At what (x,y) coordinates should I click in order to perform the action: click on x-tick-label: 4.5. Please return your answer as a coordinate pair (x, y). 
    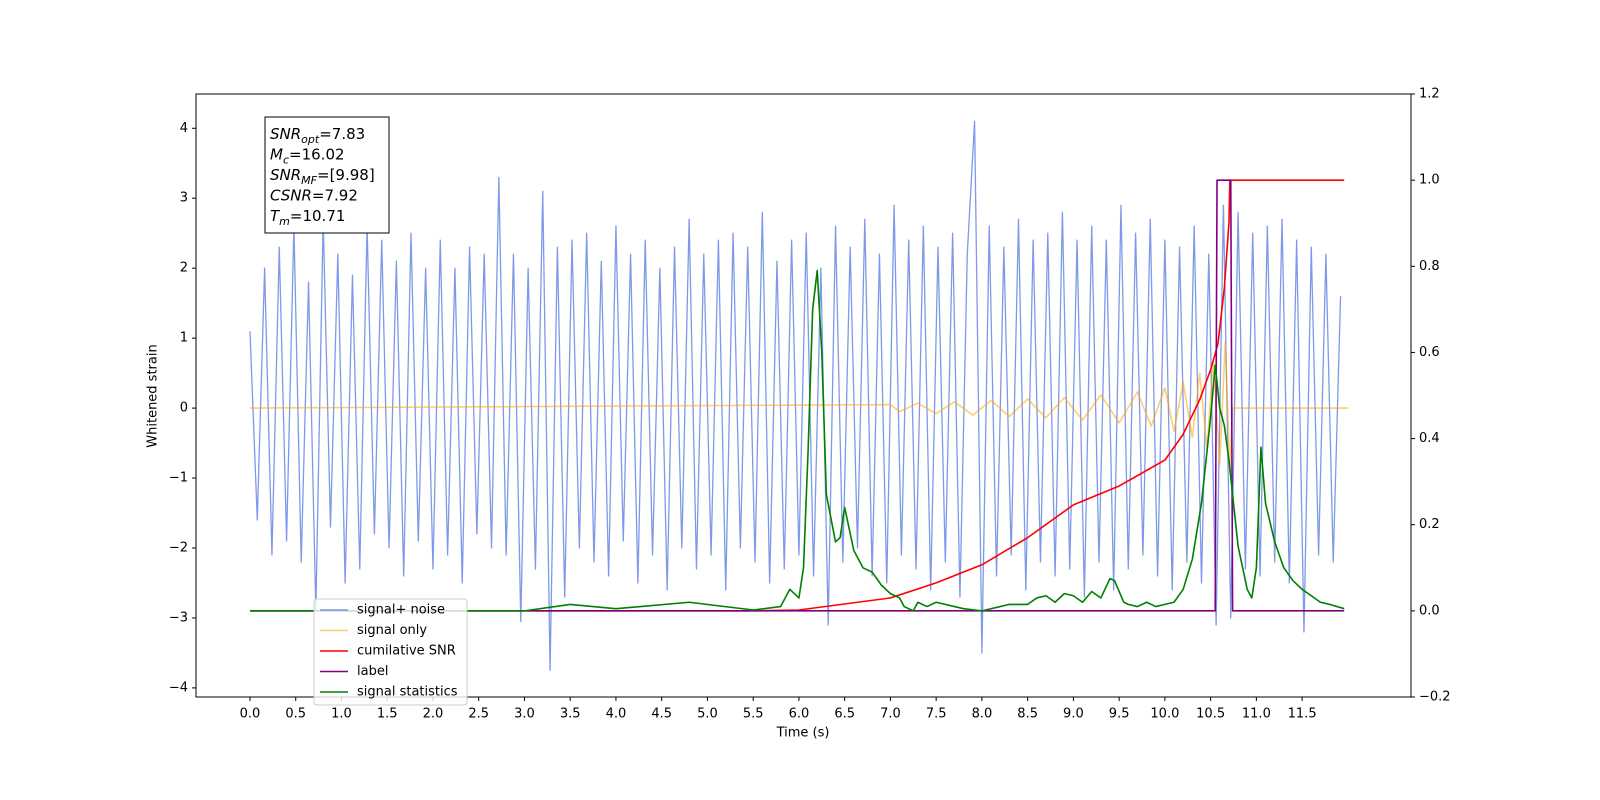
    Looking at the image, I should click on (661, 714).